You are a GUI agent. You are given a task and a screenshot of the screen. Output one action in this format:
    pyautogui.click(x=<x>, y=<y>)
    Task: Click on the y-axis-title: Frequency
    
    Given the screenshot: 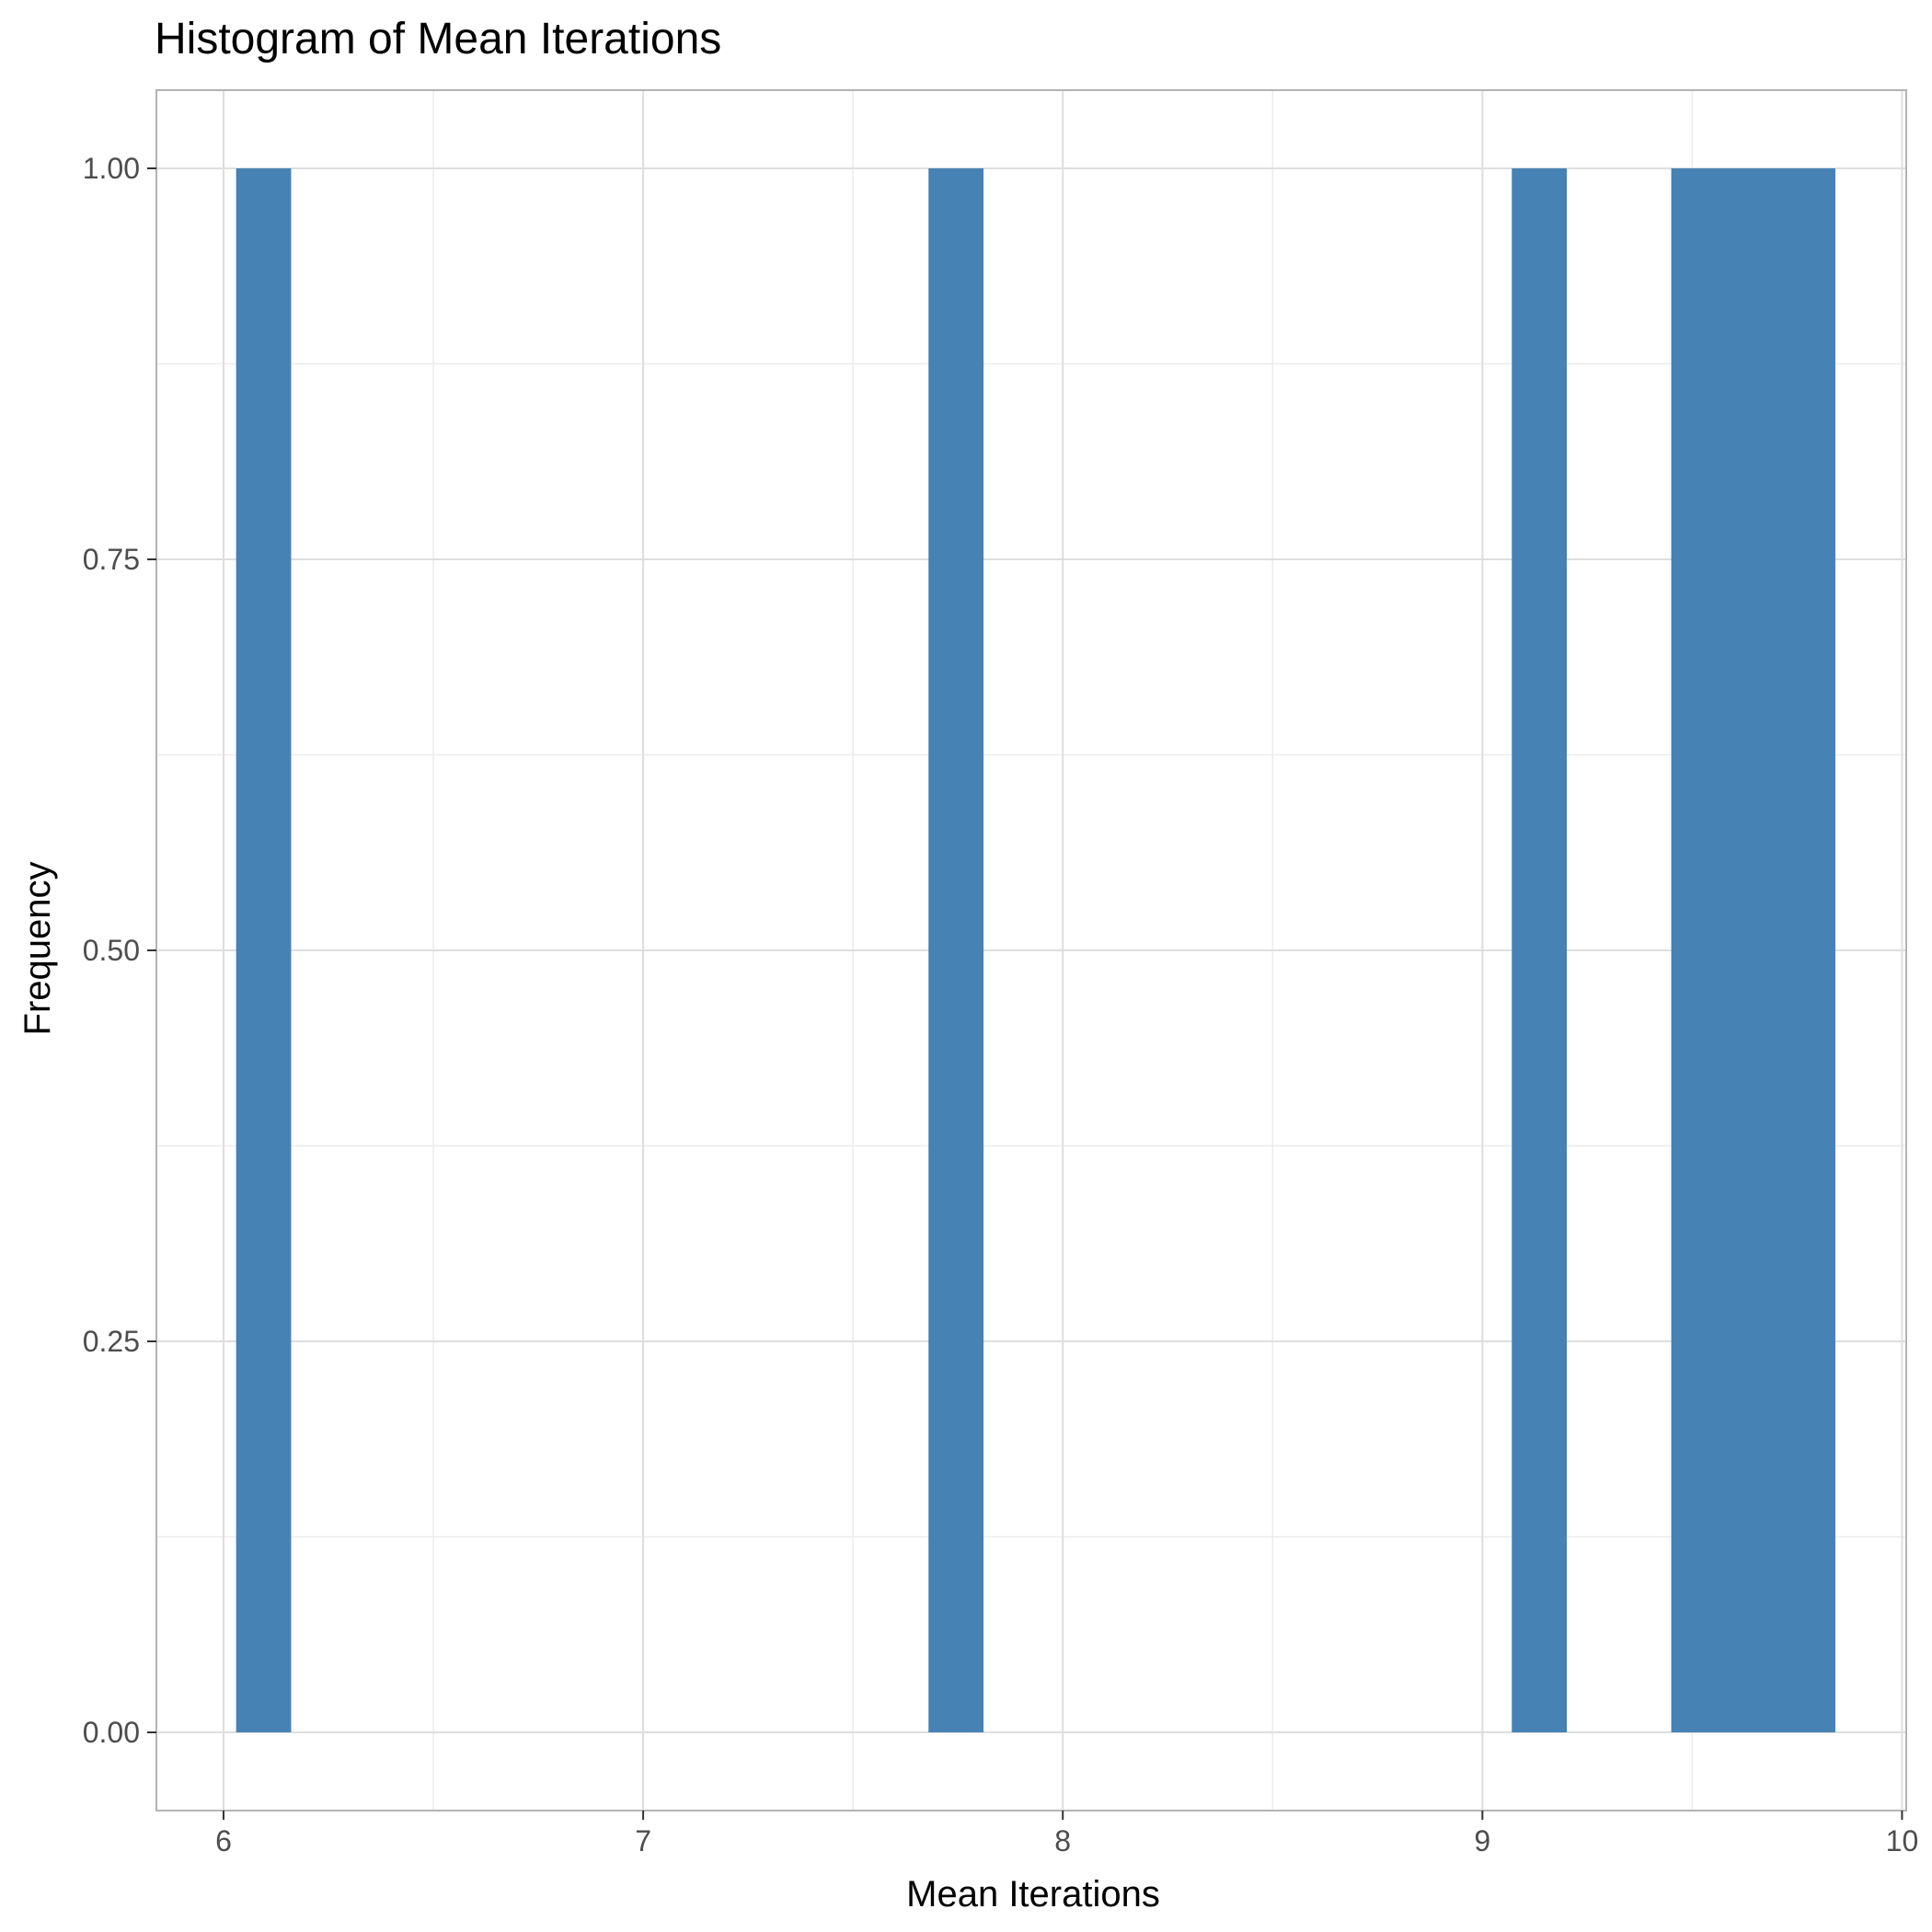 What is the action you would take?
    pyautogui.click(x=37, y=949)
    